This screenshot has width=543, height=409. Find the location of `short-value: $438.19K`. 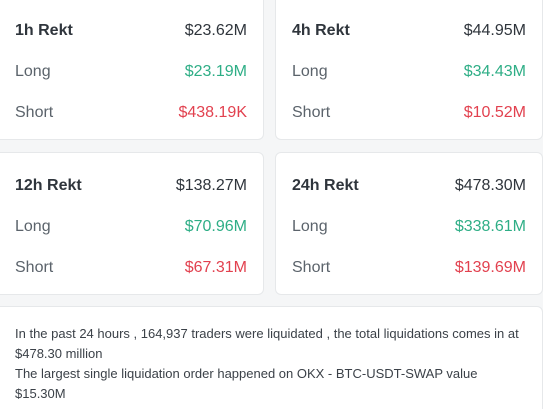

short-value: $438.19K is located at coordinates (212, 112).